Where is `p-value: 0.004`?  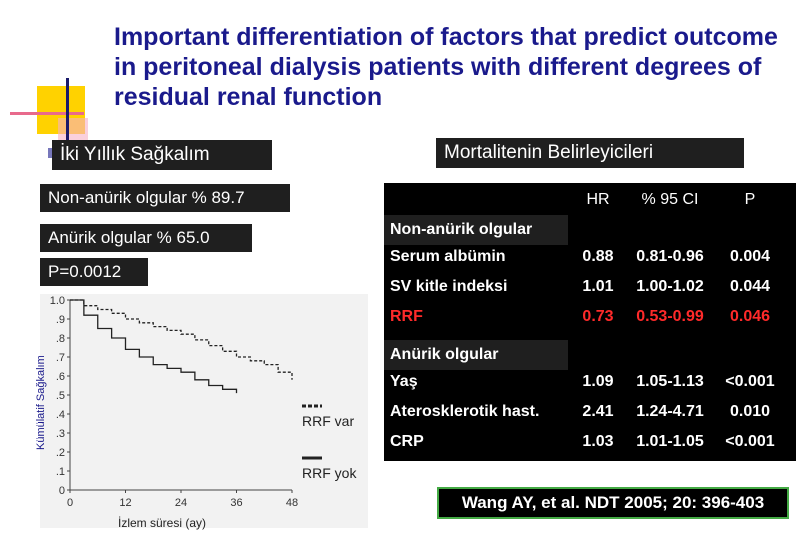
p-value: 0.004 is located at coordinates (750, 256).